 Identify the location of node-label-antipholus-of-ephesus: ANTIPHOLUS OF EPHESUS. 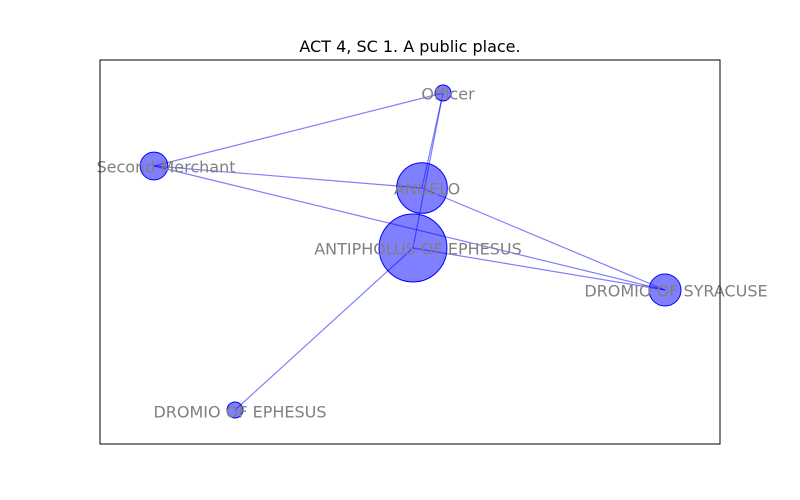
(418, 249).